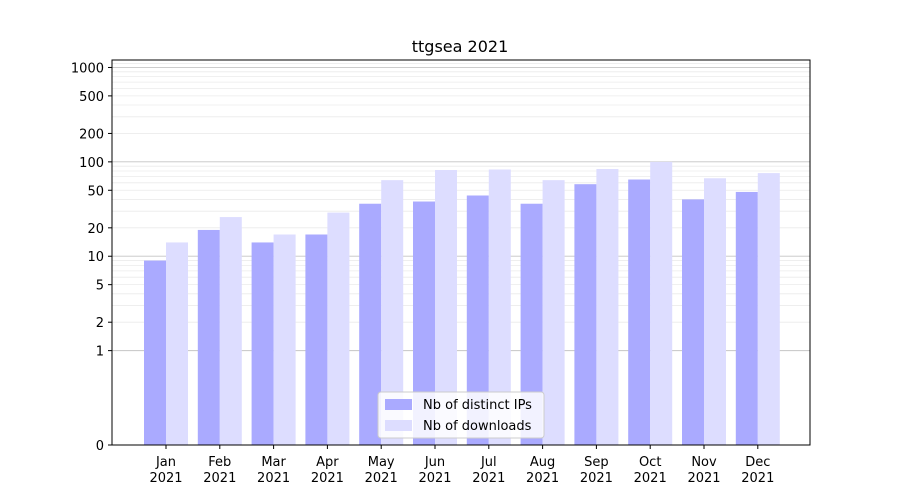 This screenshot has height=504, width=900. I want to click on x-tick-label: Jan 2021, so click(165, 470).